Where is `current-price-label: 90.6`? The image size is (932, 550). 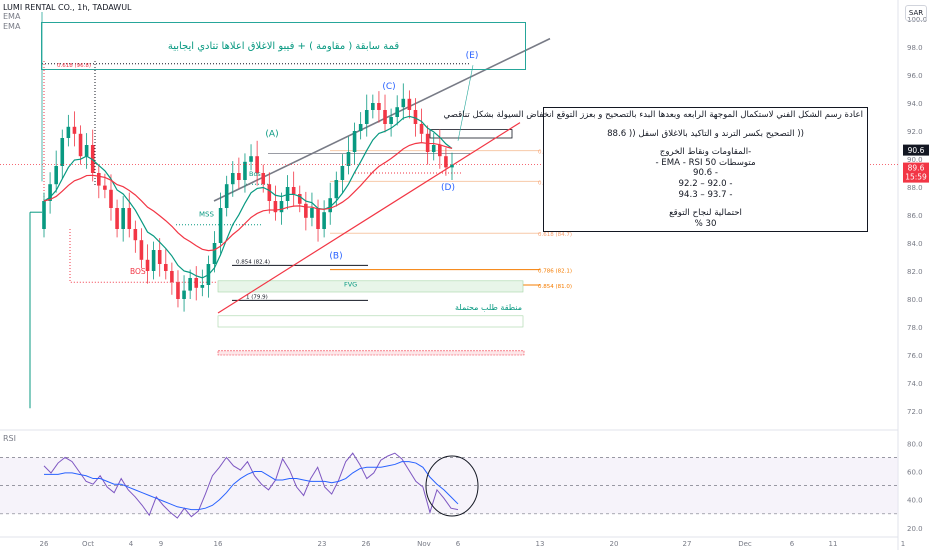
current-price-label: 90.6 is located at coordinates (916, 150).